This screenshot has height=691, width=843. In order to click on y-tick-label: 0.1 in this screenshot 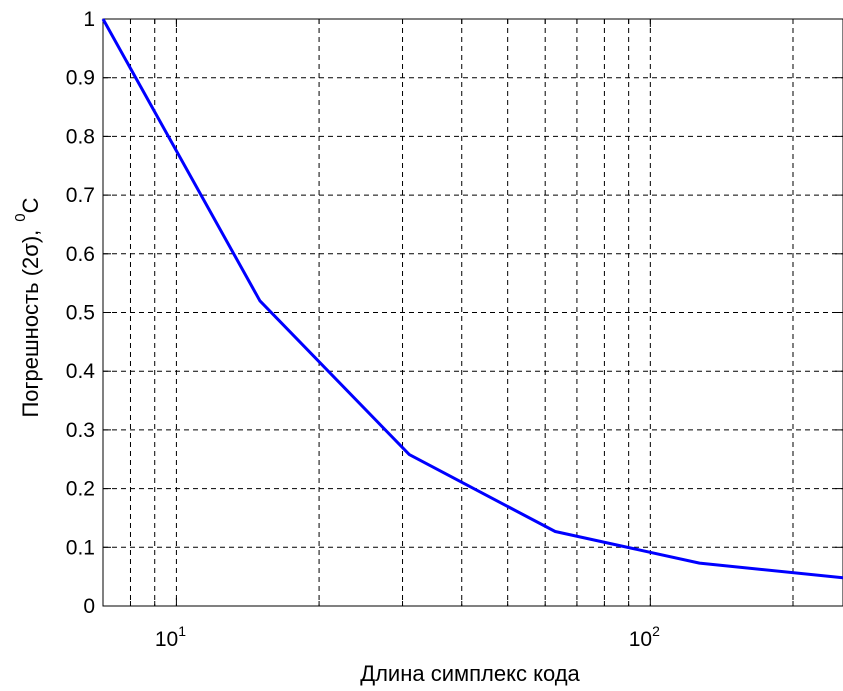, I will do `click(80, 547)`.